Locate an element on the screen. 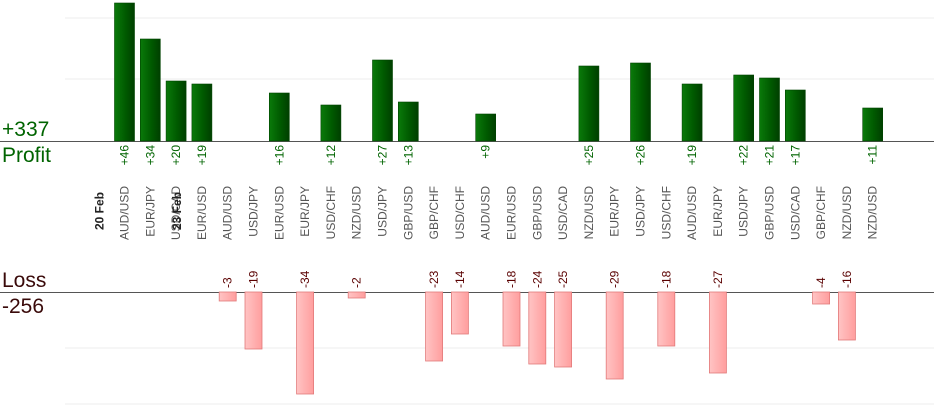 The image size is (934, 420). profit-value-label: +17 is located at coordinates (795, 155).